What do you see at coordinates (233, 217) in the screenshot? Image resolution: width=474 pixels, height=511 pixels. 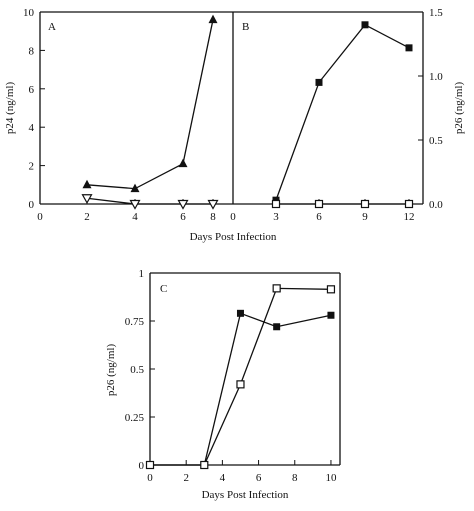 I see `panel-b-x-tick-label: 0` at bounding box center [233, 217].